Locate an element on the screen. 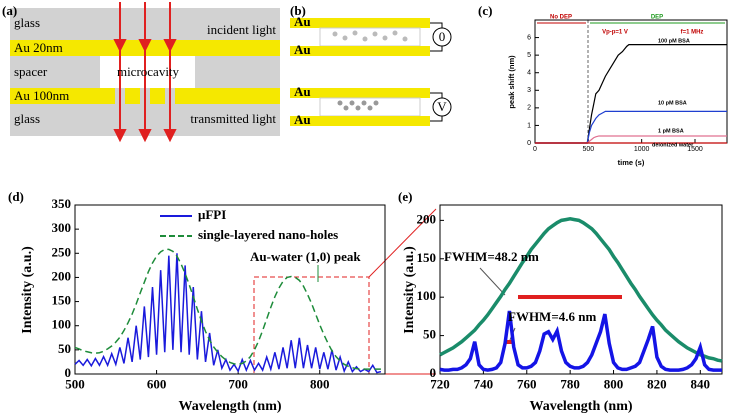 The image size is (733, 417). series-label: deionized water is located at coordinates (673, 145).